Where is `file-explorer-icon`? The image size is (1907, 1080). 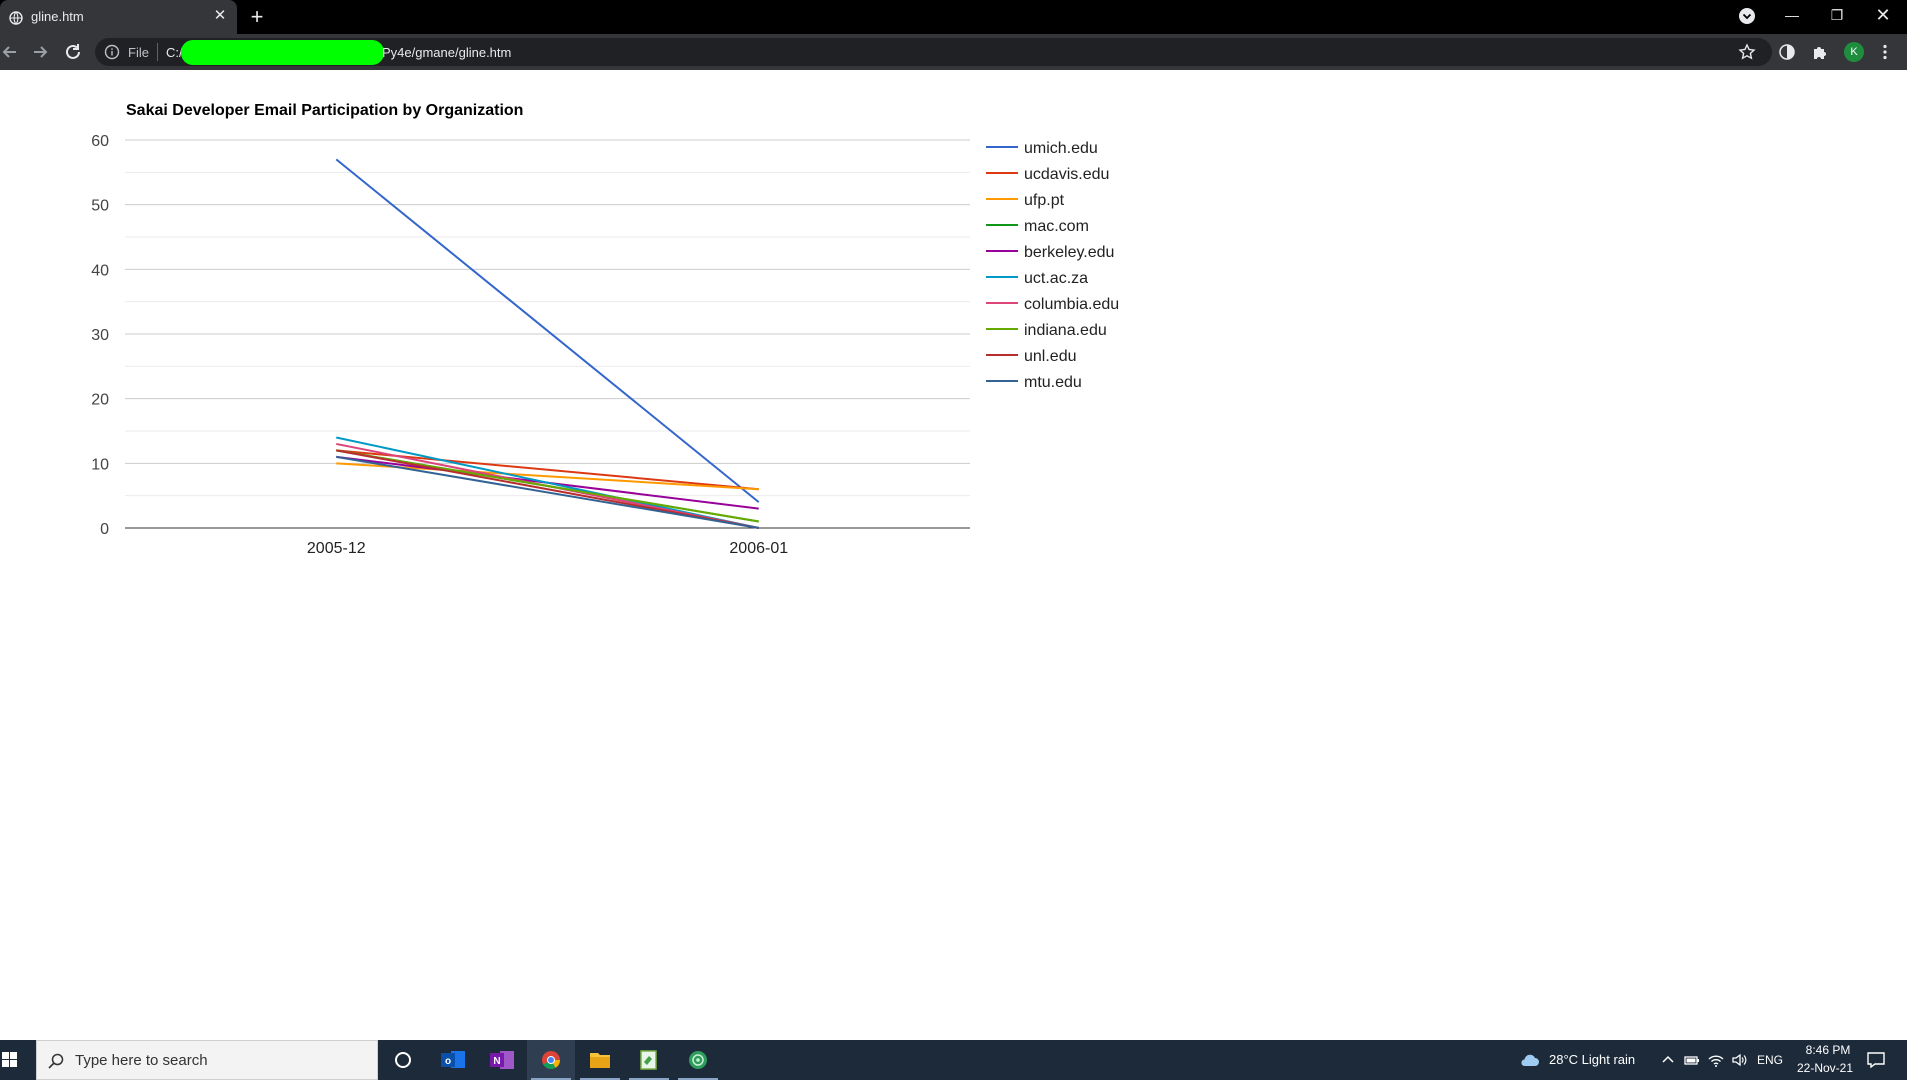
file-explorer-icon is located at coordinates (600, 1060).